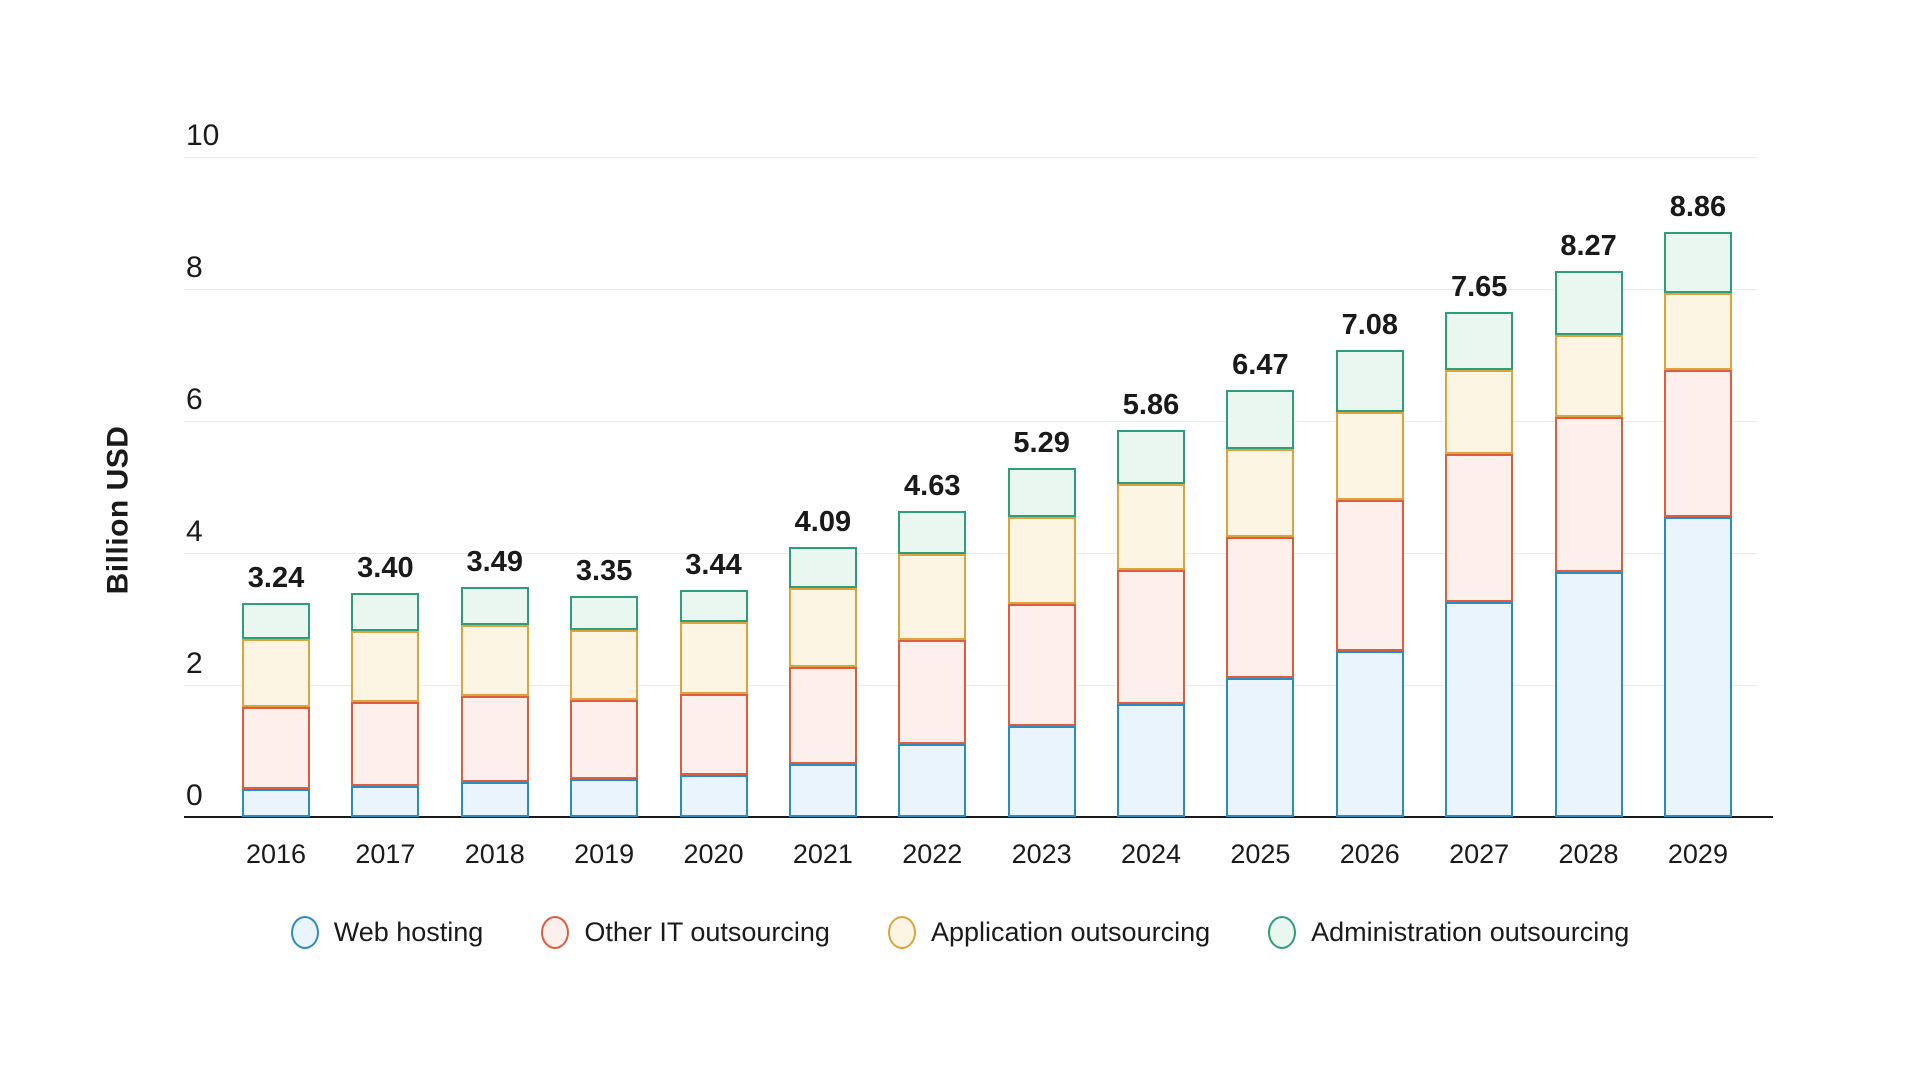  What do you see at coordinates (194, 399) in the screenshot?
I see `y-tick-6: 6` at bounding box center [194, 399].